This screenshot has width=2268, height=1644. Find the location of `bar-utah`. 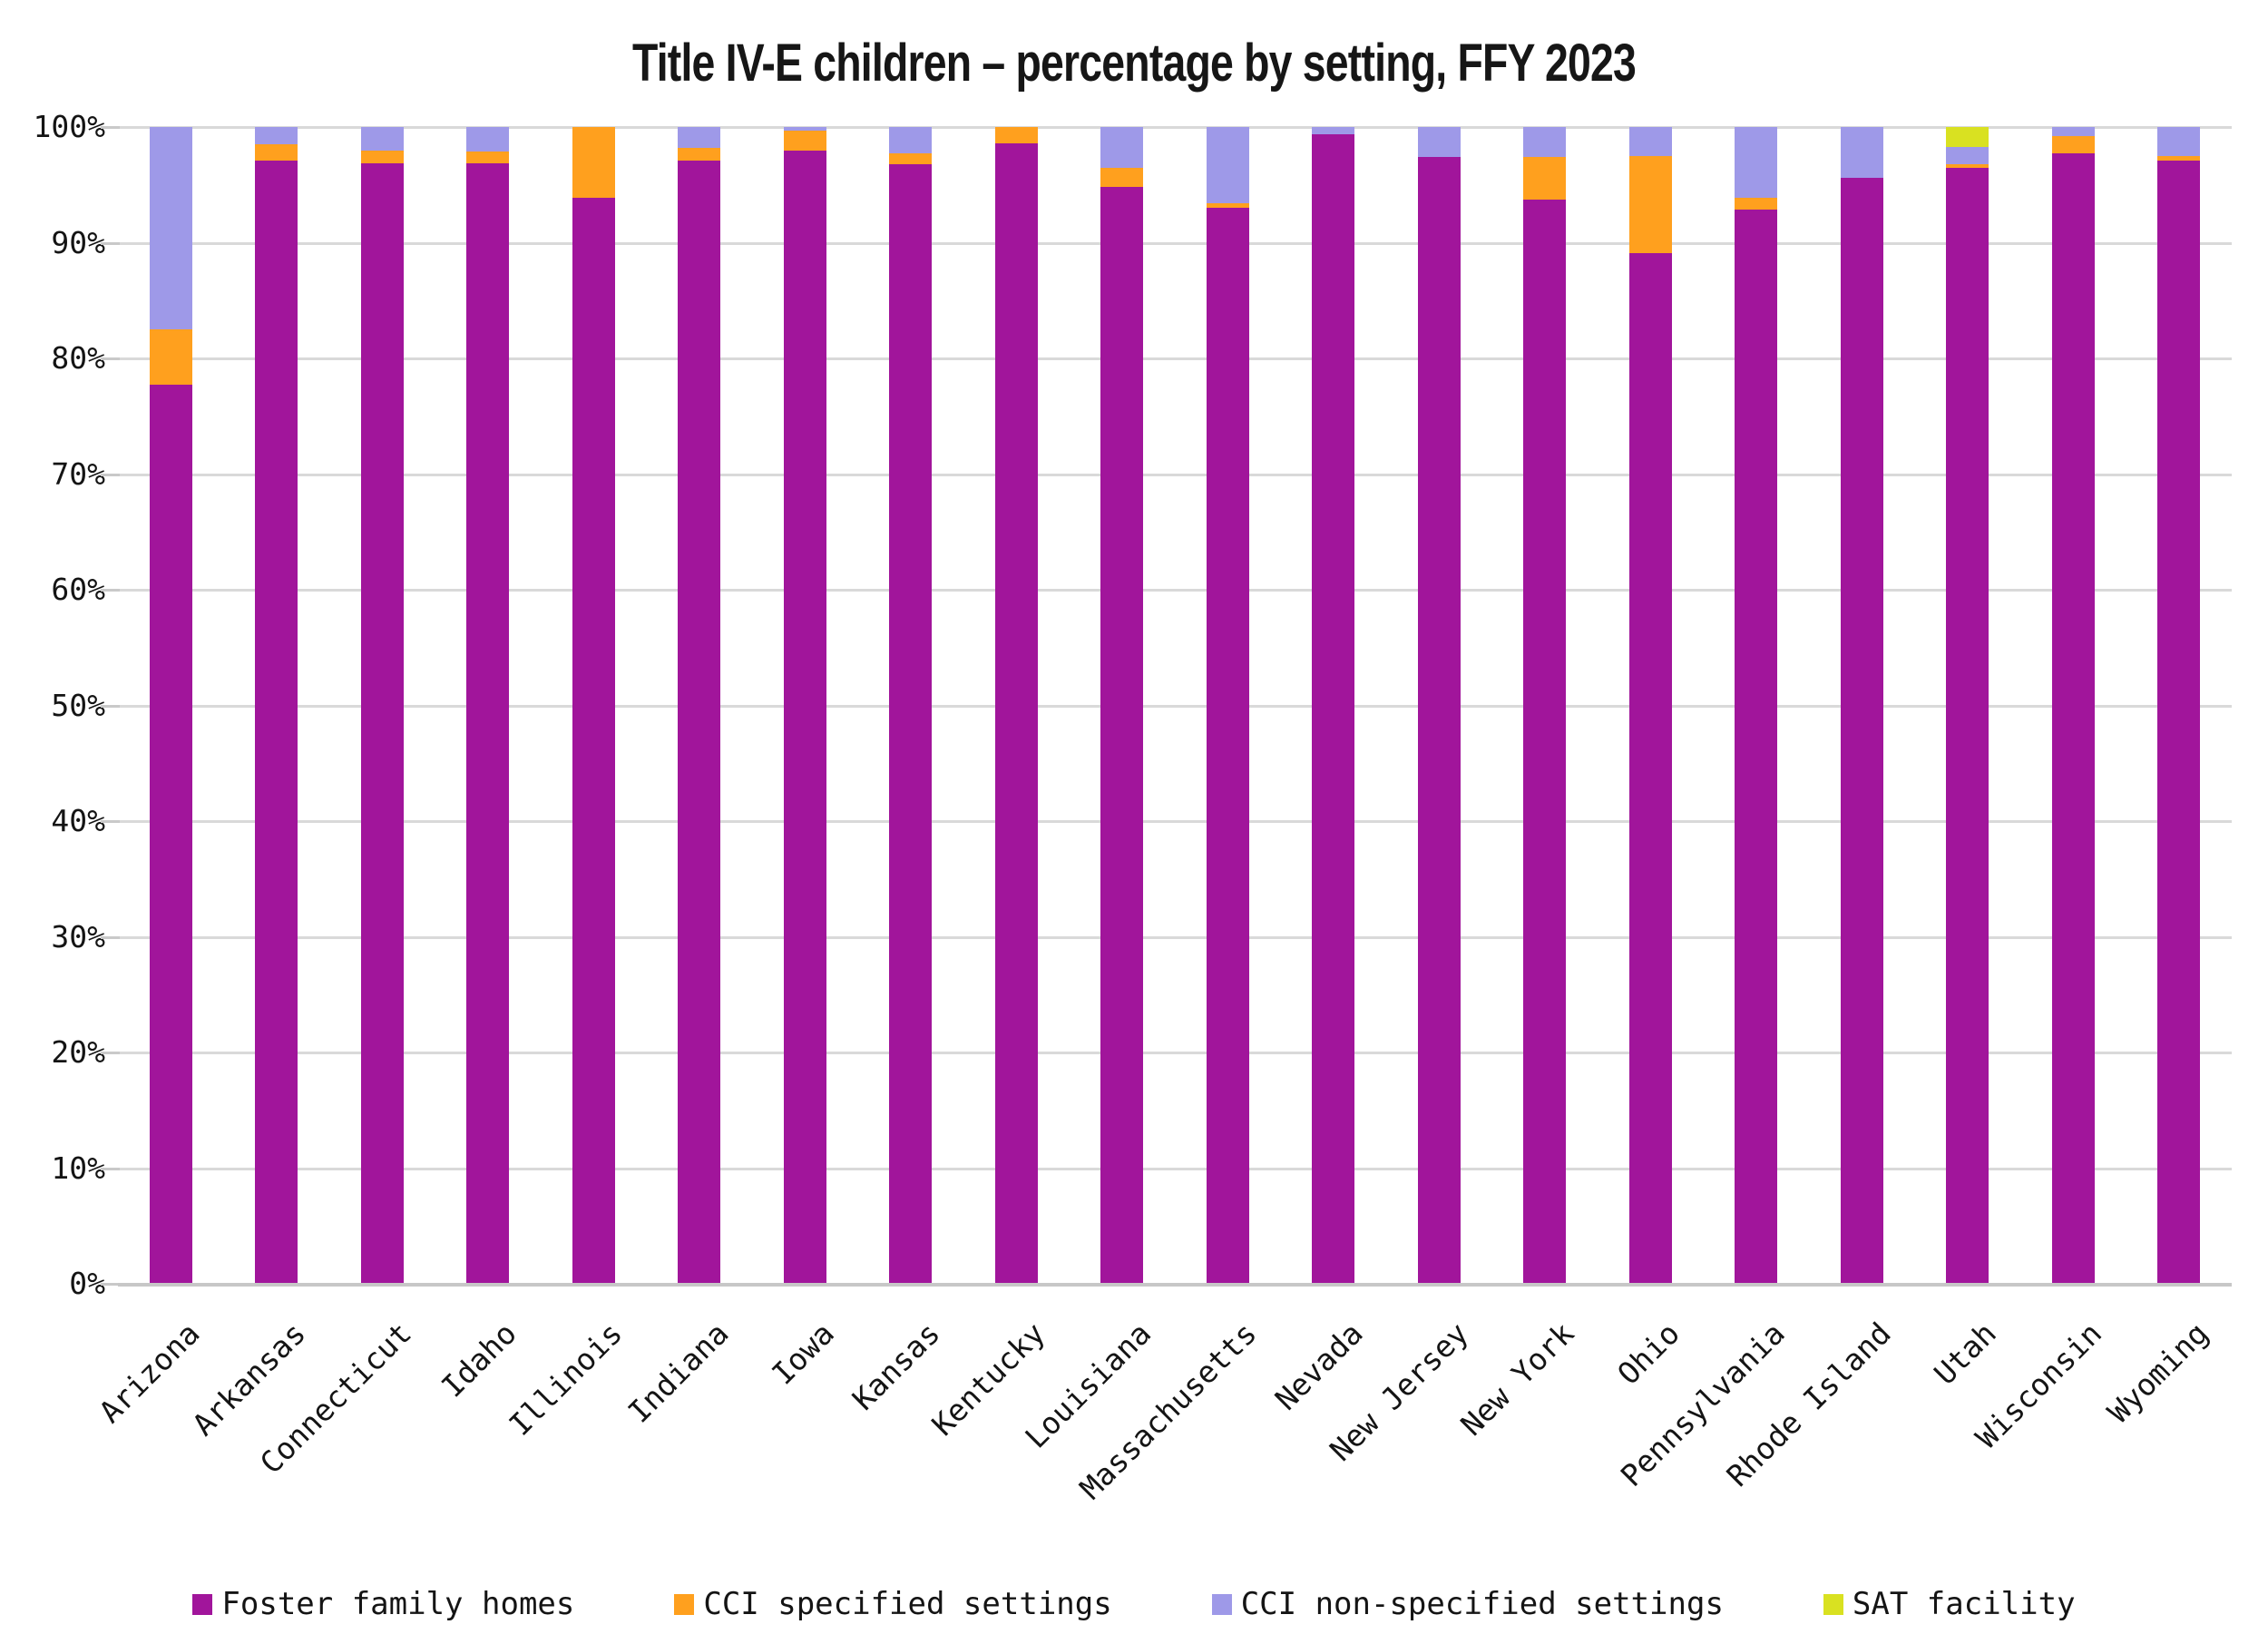

bar-utah is located at coordinates (1968, 705).